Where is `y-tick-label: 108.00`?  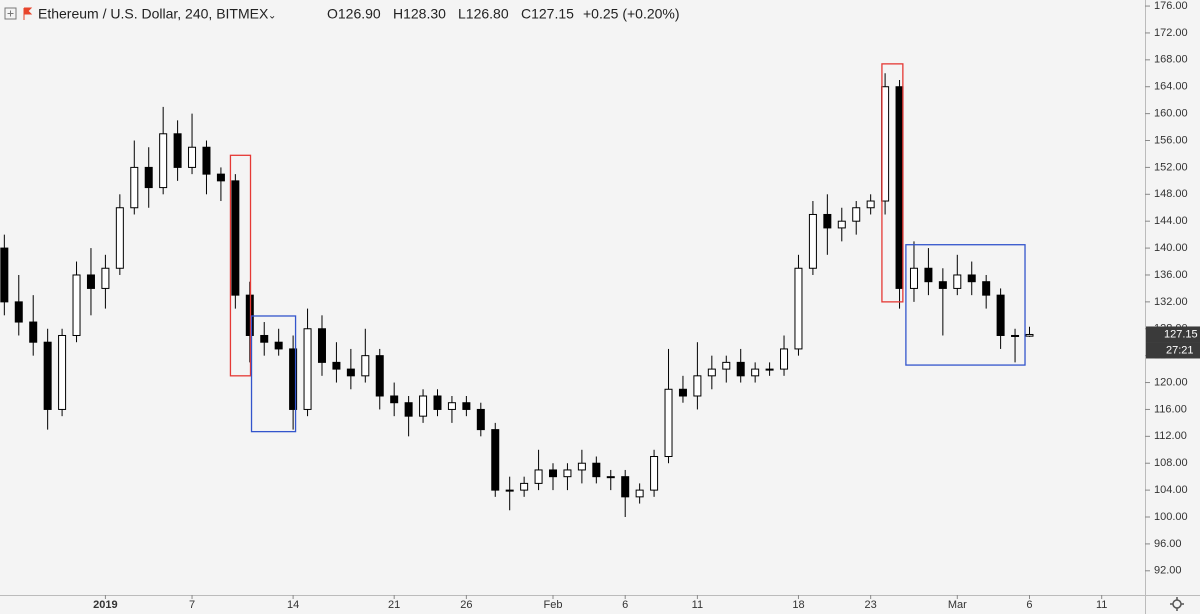 y-tick-label: 108.00 is located at coordinates (1171, 463).